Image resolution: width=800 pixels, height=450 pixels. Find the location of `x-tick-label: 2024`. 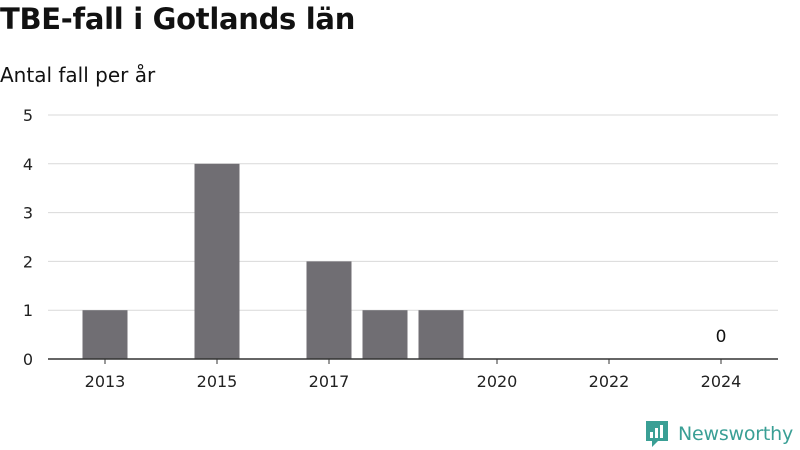

x-tick-label: 2024 is located at coordinates (721, 381).